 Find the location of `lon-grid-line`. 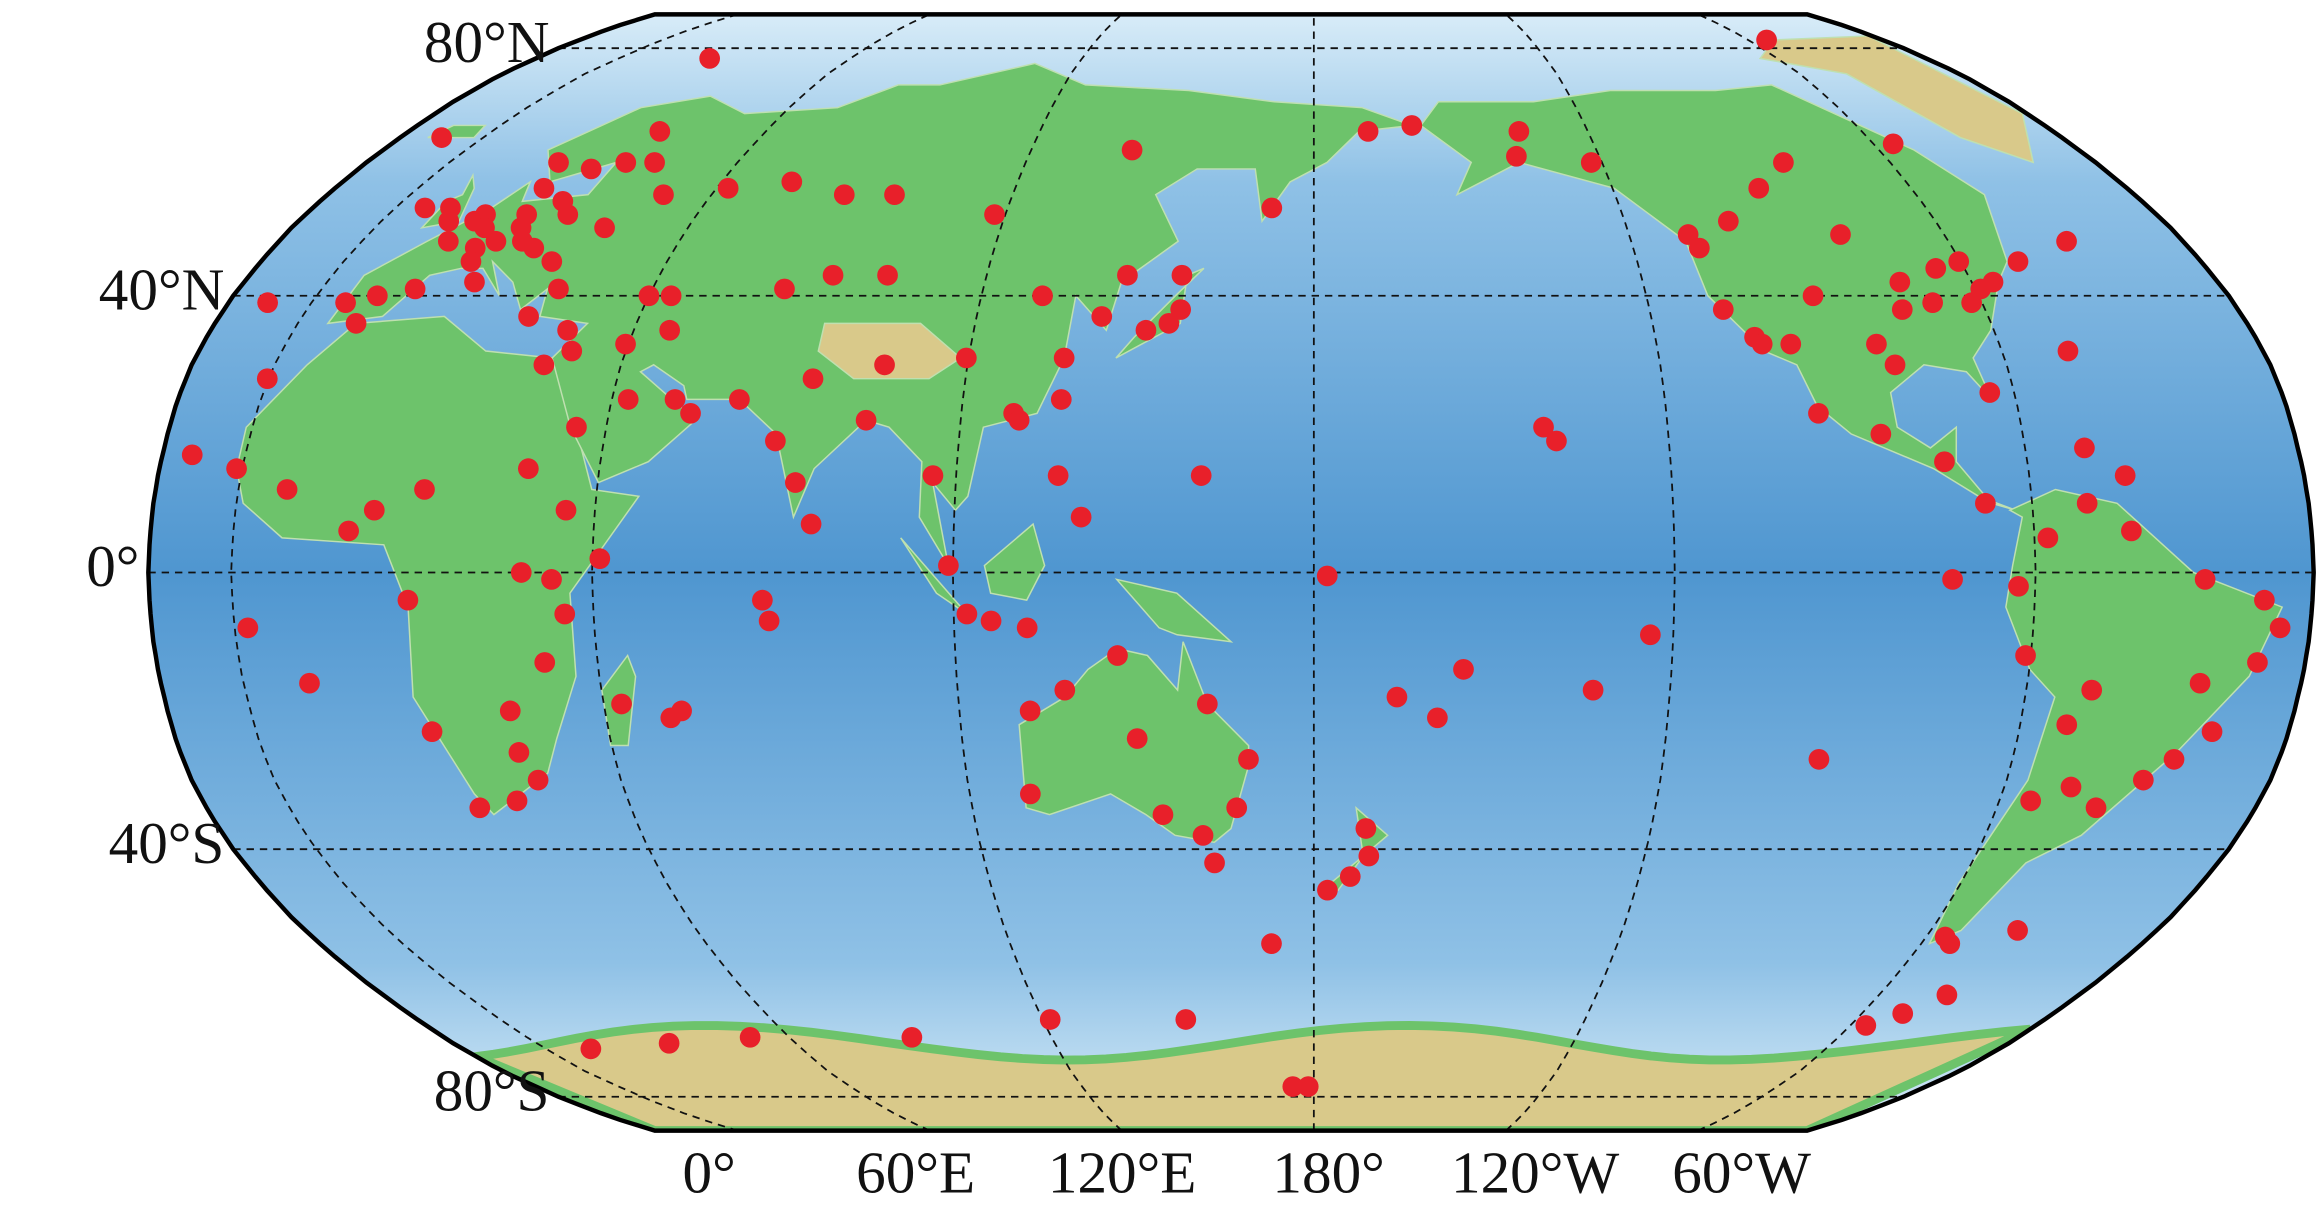

lon-grid-line is located at coordinates (761, 572).